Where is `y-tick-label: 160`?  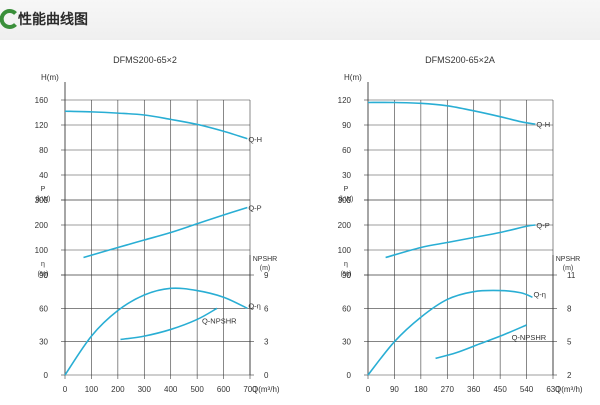 y-tick-label: 160 is located at coordinates (42, 100).